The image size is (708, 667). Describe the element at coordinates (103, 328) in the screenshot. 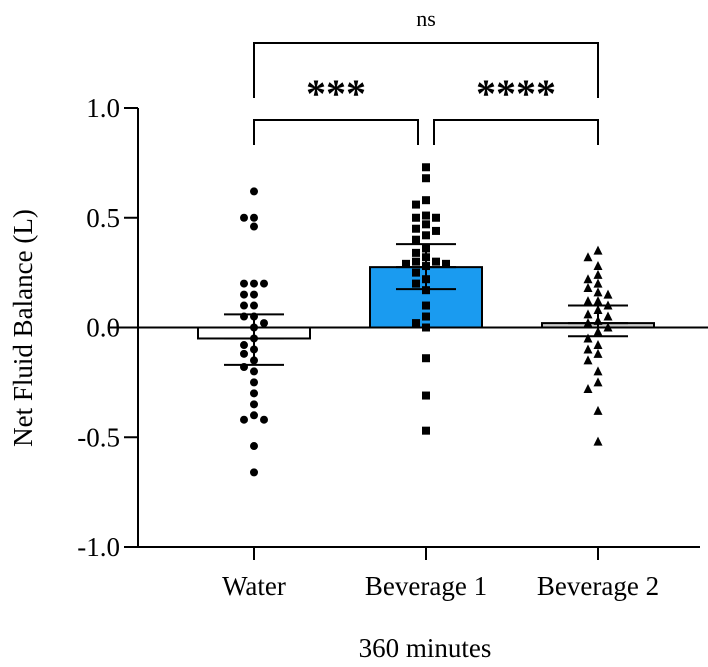

I see `y-tick-label: 0.0` at that location.